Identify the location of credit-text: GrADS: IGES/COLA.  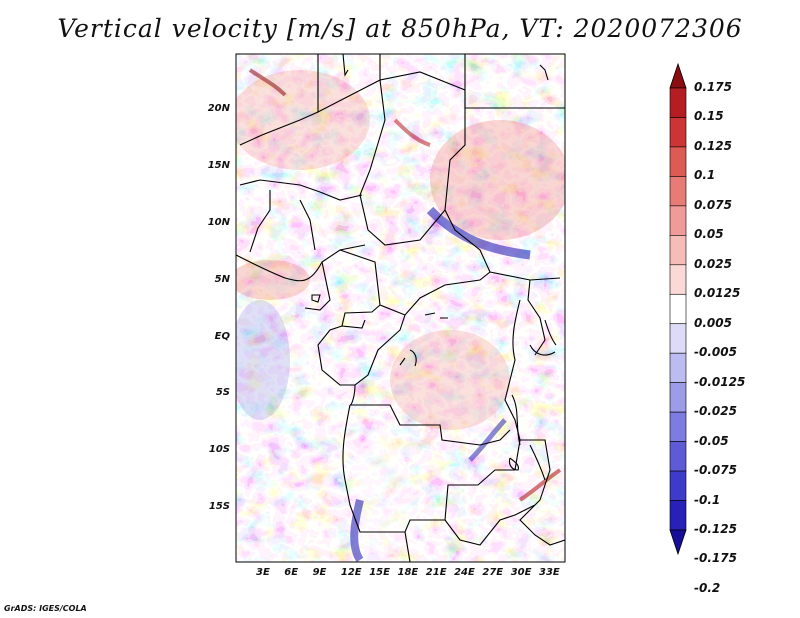
(45, 608).